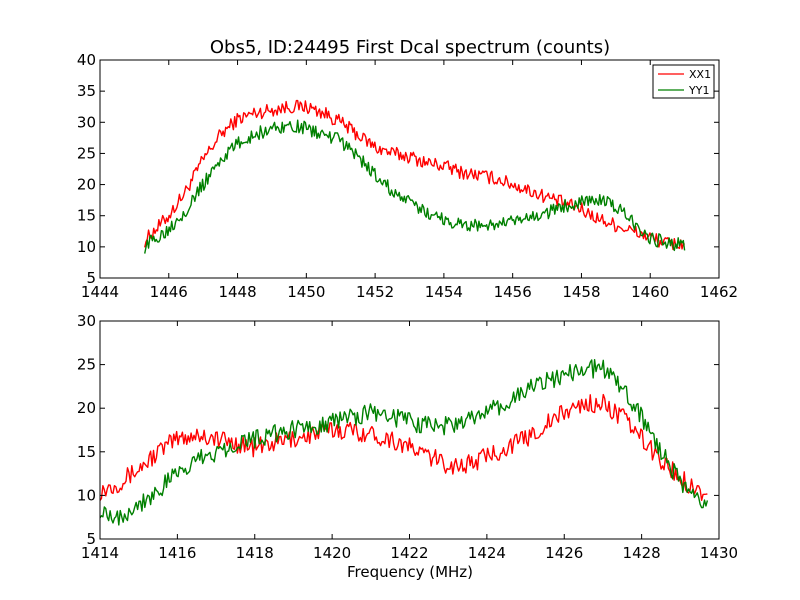  What do you see at coordinates (650, 292) in the screenshot?
I see `x-tick-label: 1460` at bounding box center [650, 292].